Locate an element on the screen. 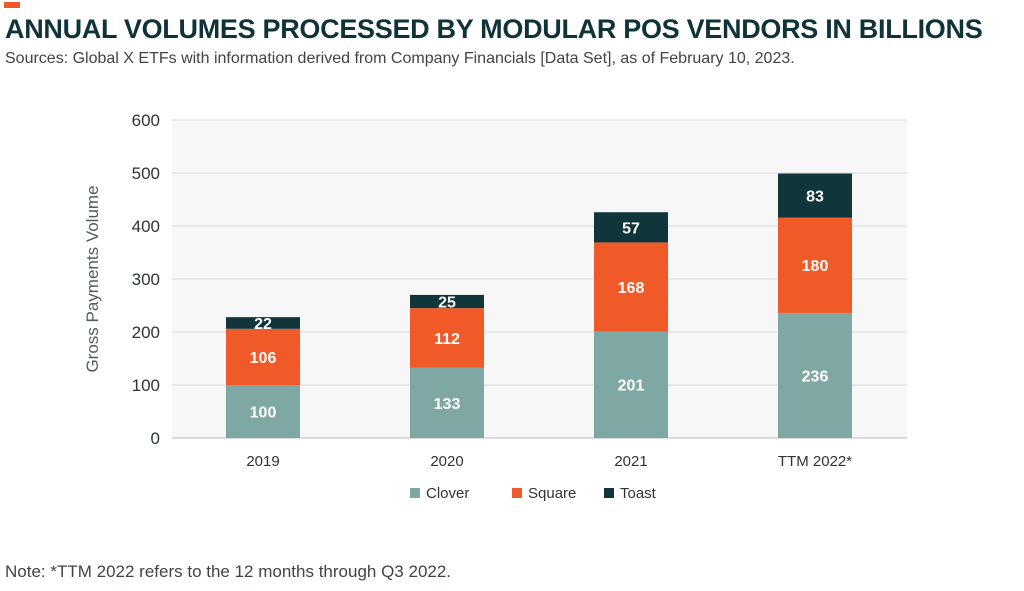 The height and width of the screenshot is (591, 1024). y-axis-ticks: 0 100 200 300 400 500 600 is located at coordinates (146, 279).